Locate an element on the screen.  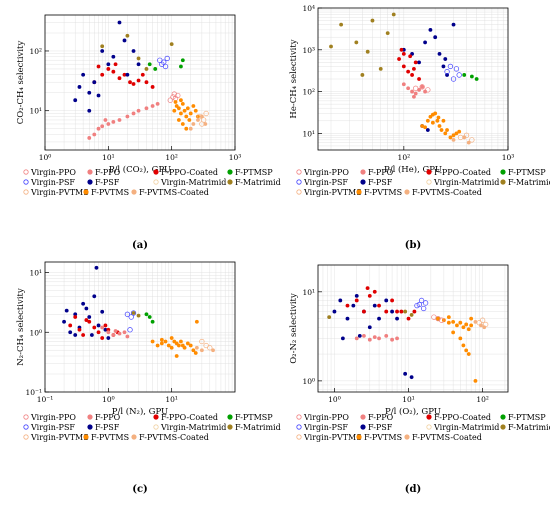
legend-label: F-PVTMS is located at coordinates (383, 437).